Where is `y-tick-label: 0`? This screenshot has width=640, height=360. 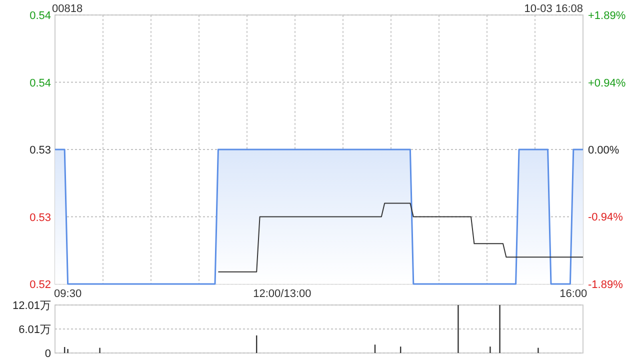 y-tick-label: 0 is located at coordinates (47, 354).